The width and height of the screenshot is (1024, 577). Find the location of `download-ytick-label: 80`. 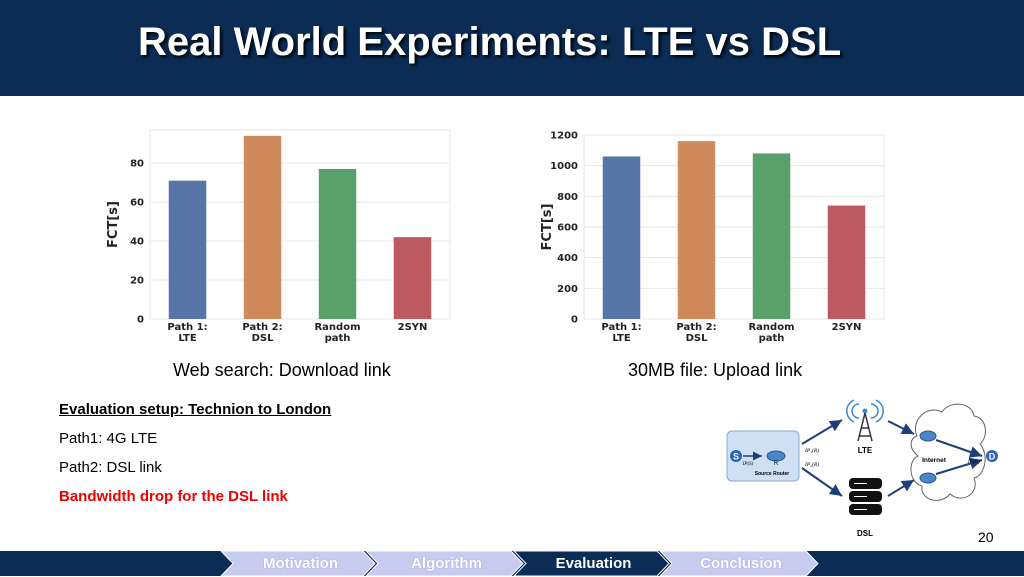

download-ytick-label: 80 is located at coordinates (137, 164).